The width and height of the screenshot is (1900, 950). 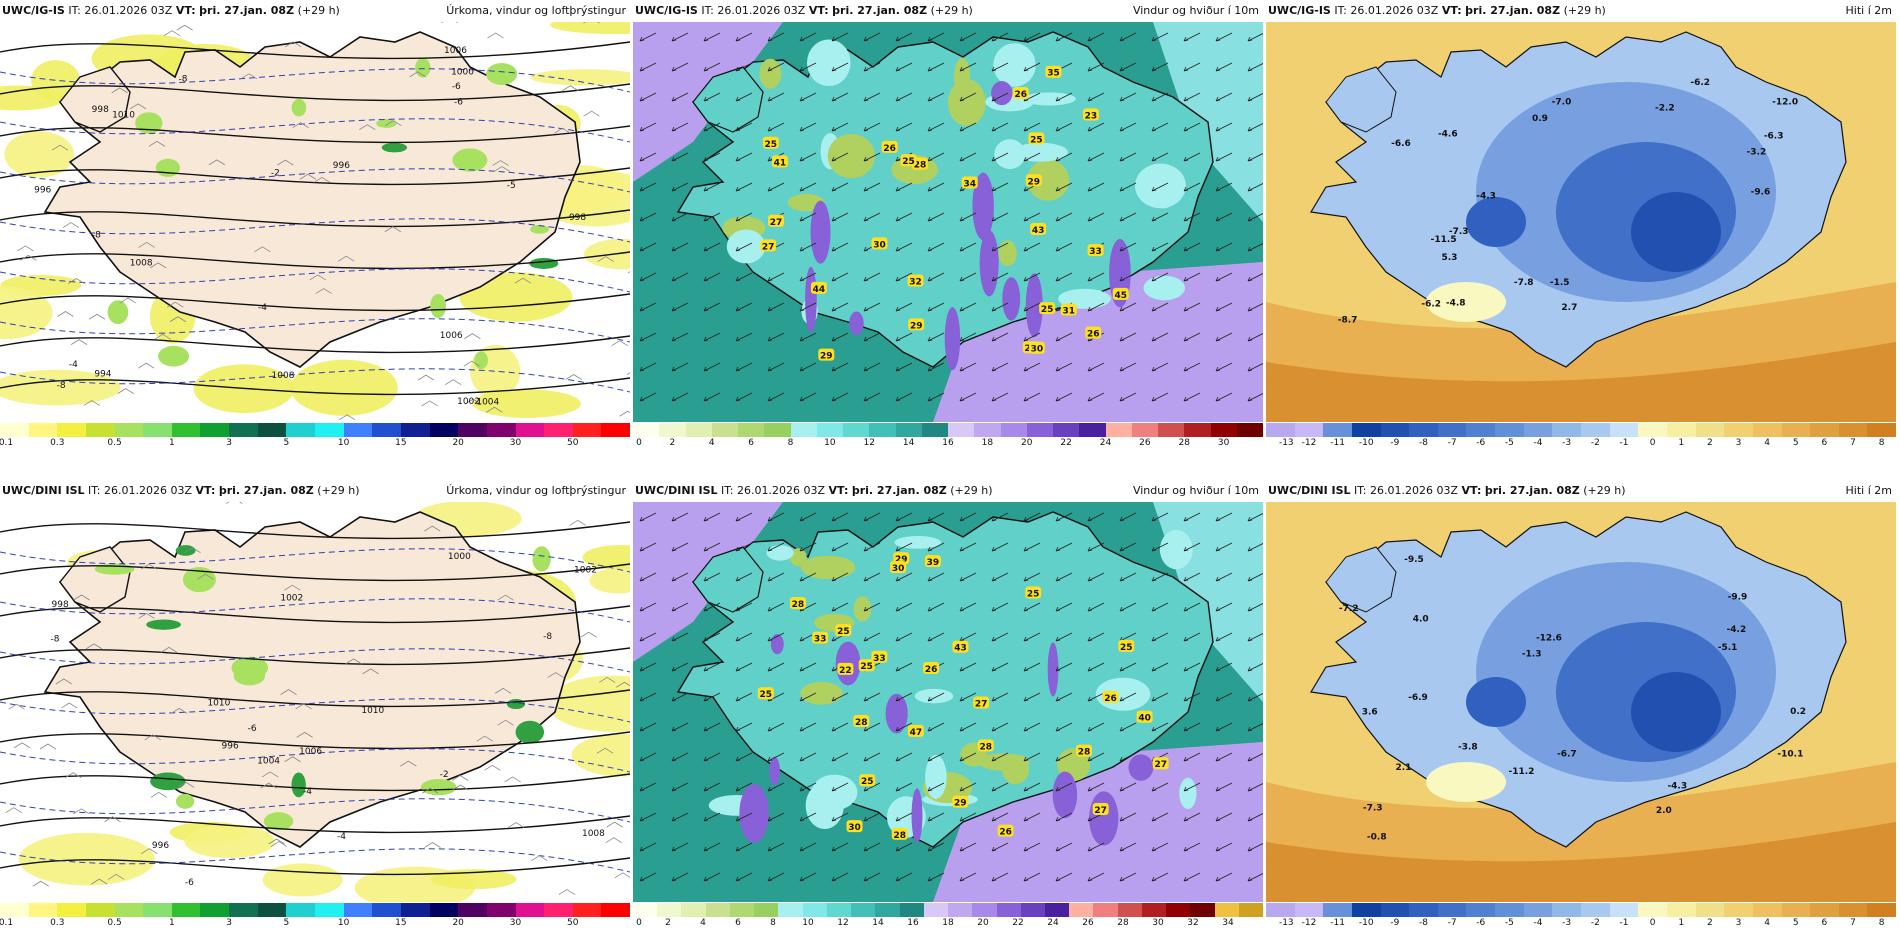 I want to click on colorbar-tick-label: -13, so click(x=1286, y=923).